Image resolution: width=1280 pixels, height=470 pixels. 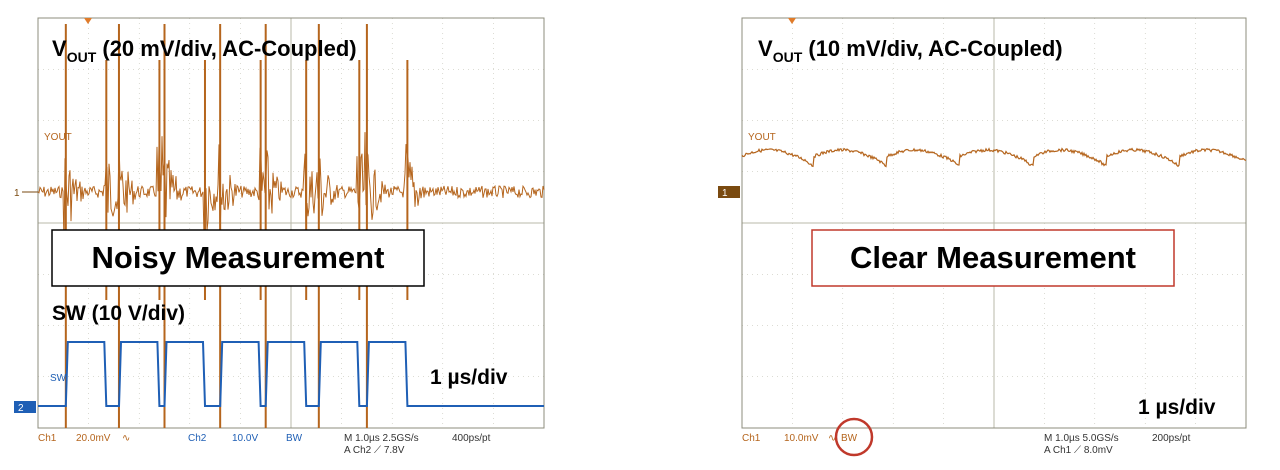 I want to click on right-yout-trace-label: YOUT, so click(x=762, y=137).